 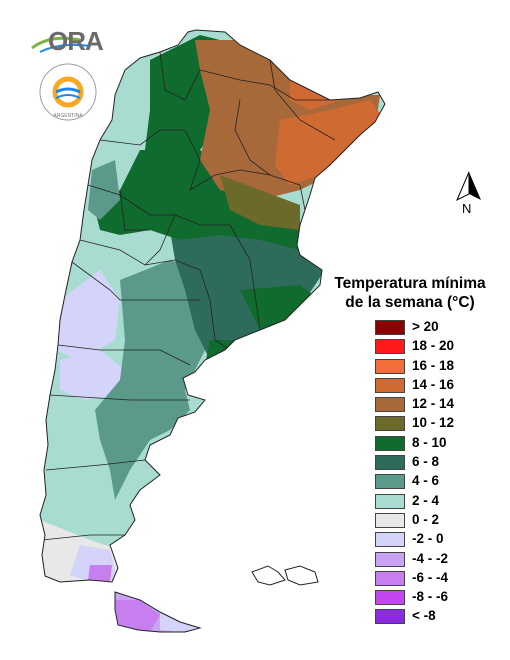 I want to click on legend-label: 2 - 4, so click(x=426, y=500).